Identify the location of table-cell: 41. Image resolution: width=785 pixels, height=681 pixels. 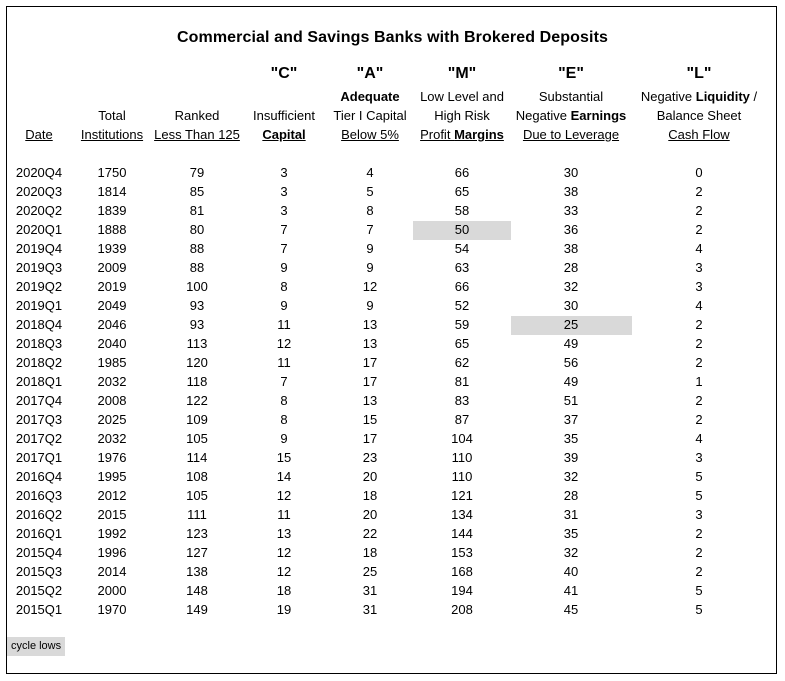
(571, 590).